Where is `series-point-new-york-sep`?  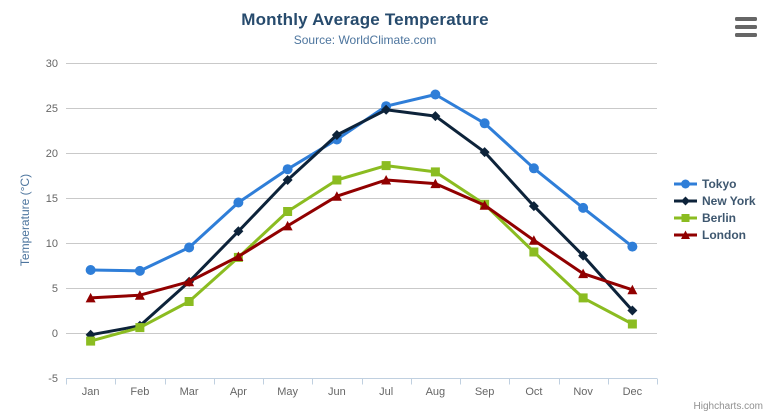
series-point-new-york-sep is located at coordinates (484, 152).